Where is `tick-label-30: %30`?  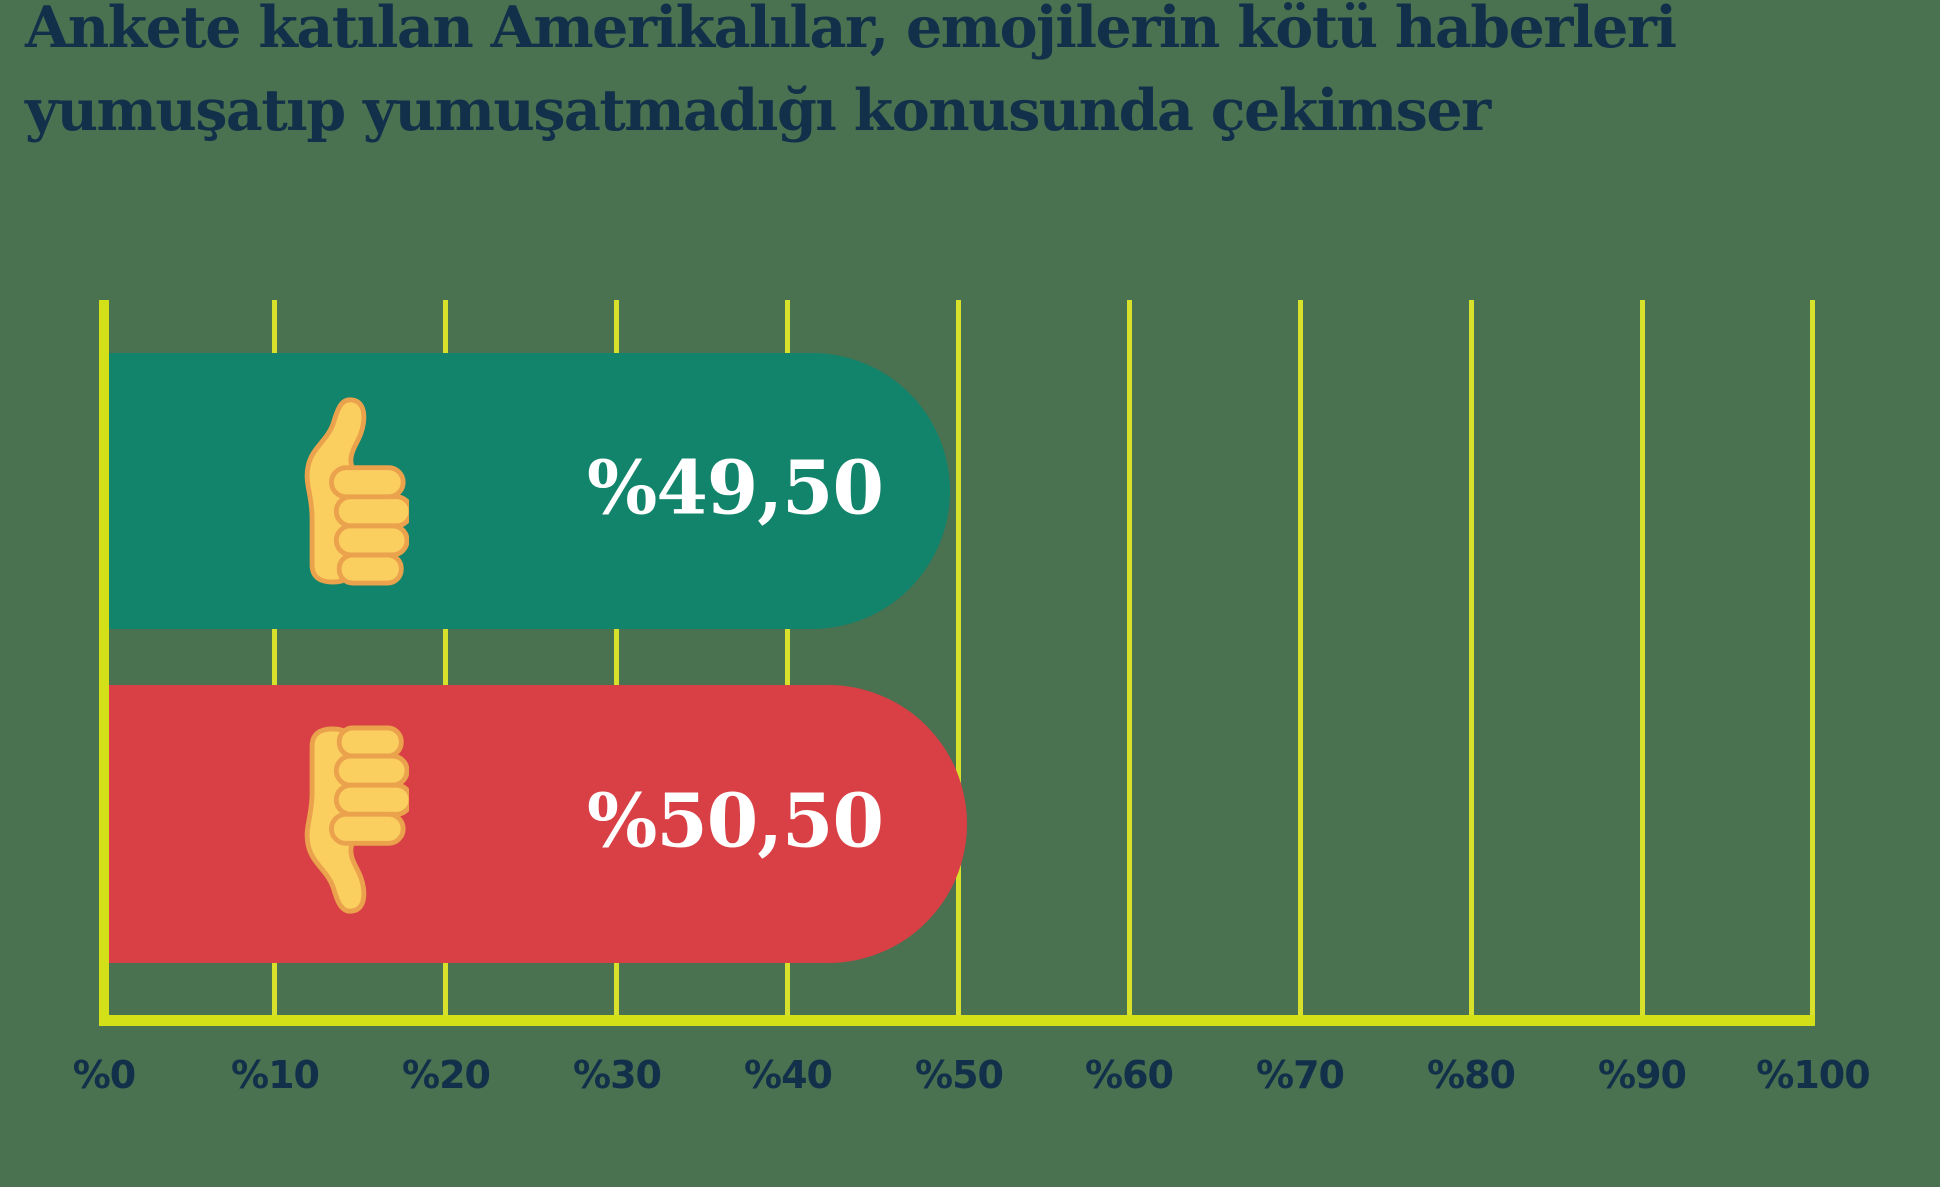 tick-label-30: %30 is located at coordinates (617, 1075).